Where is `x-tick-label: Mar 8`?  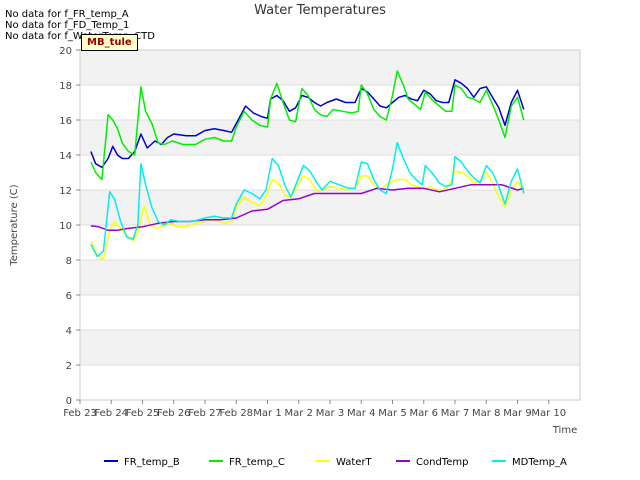 x-tick-label: Mar 8 is located at coordinates (486, 413).